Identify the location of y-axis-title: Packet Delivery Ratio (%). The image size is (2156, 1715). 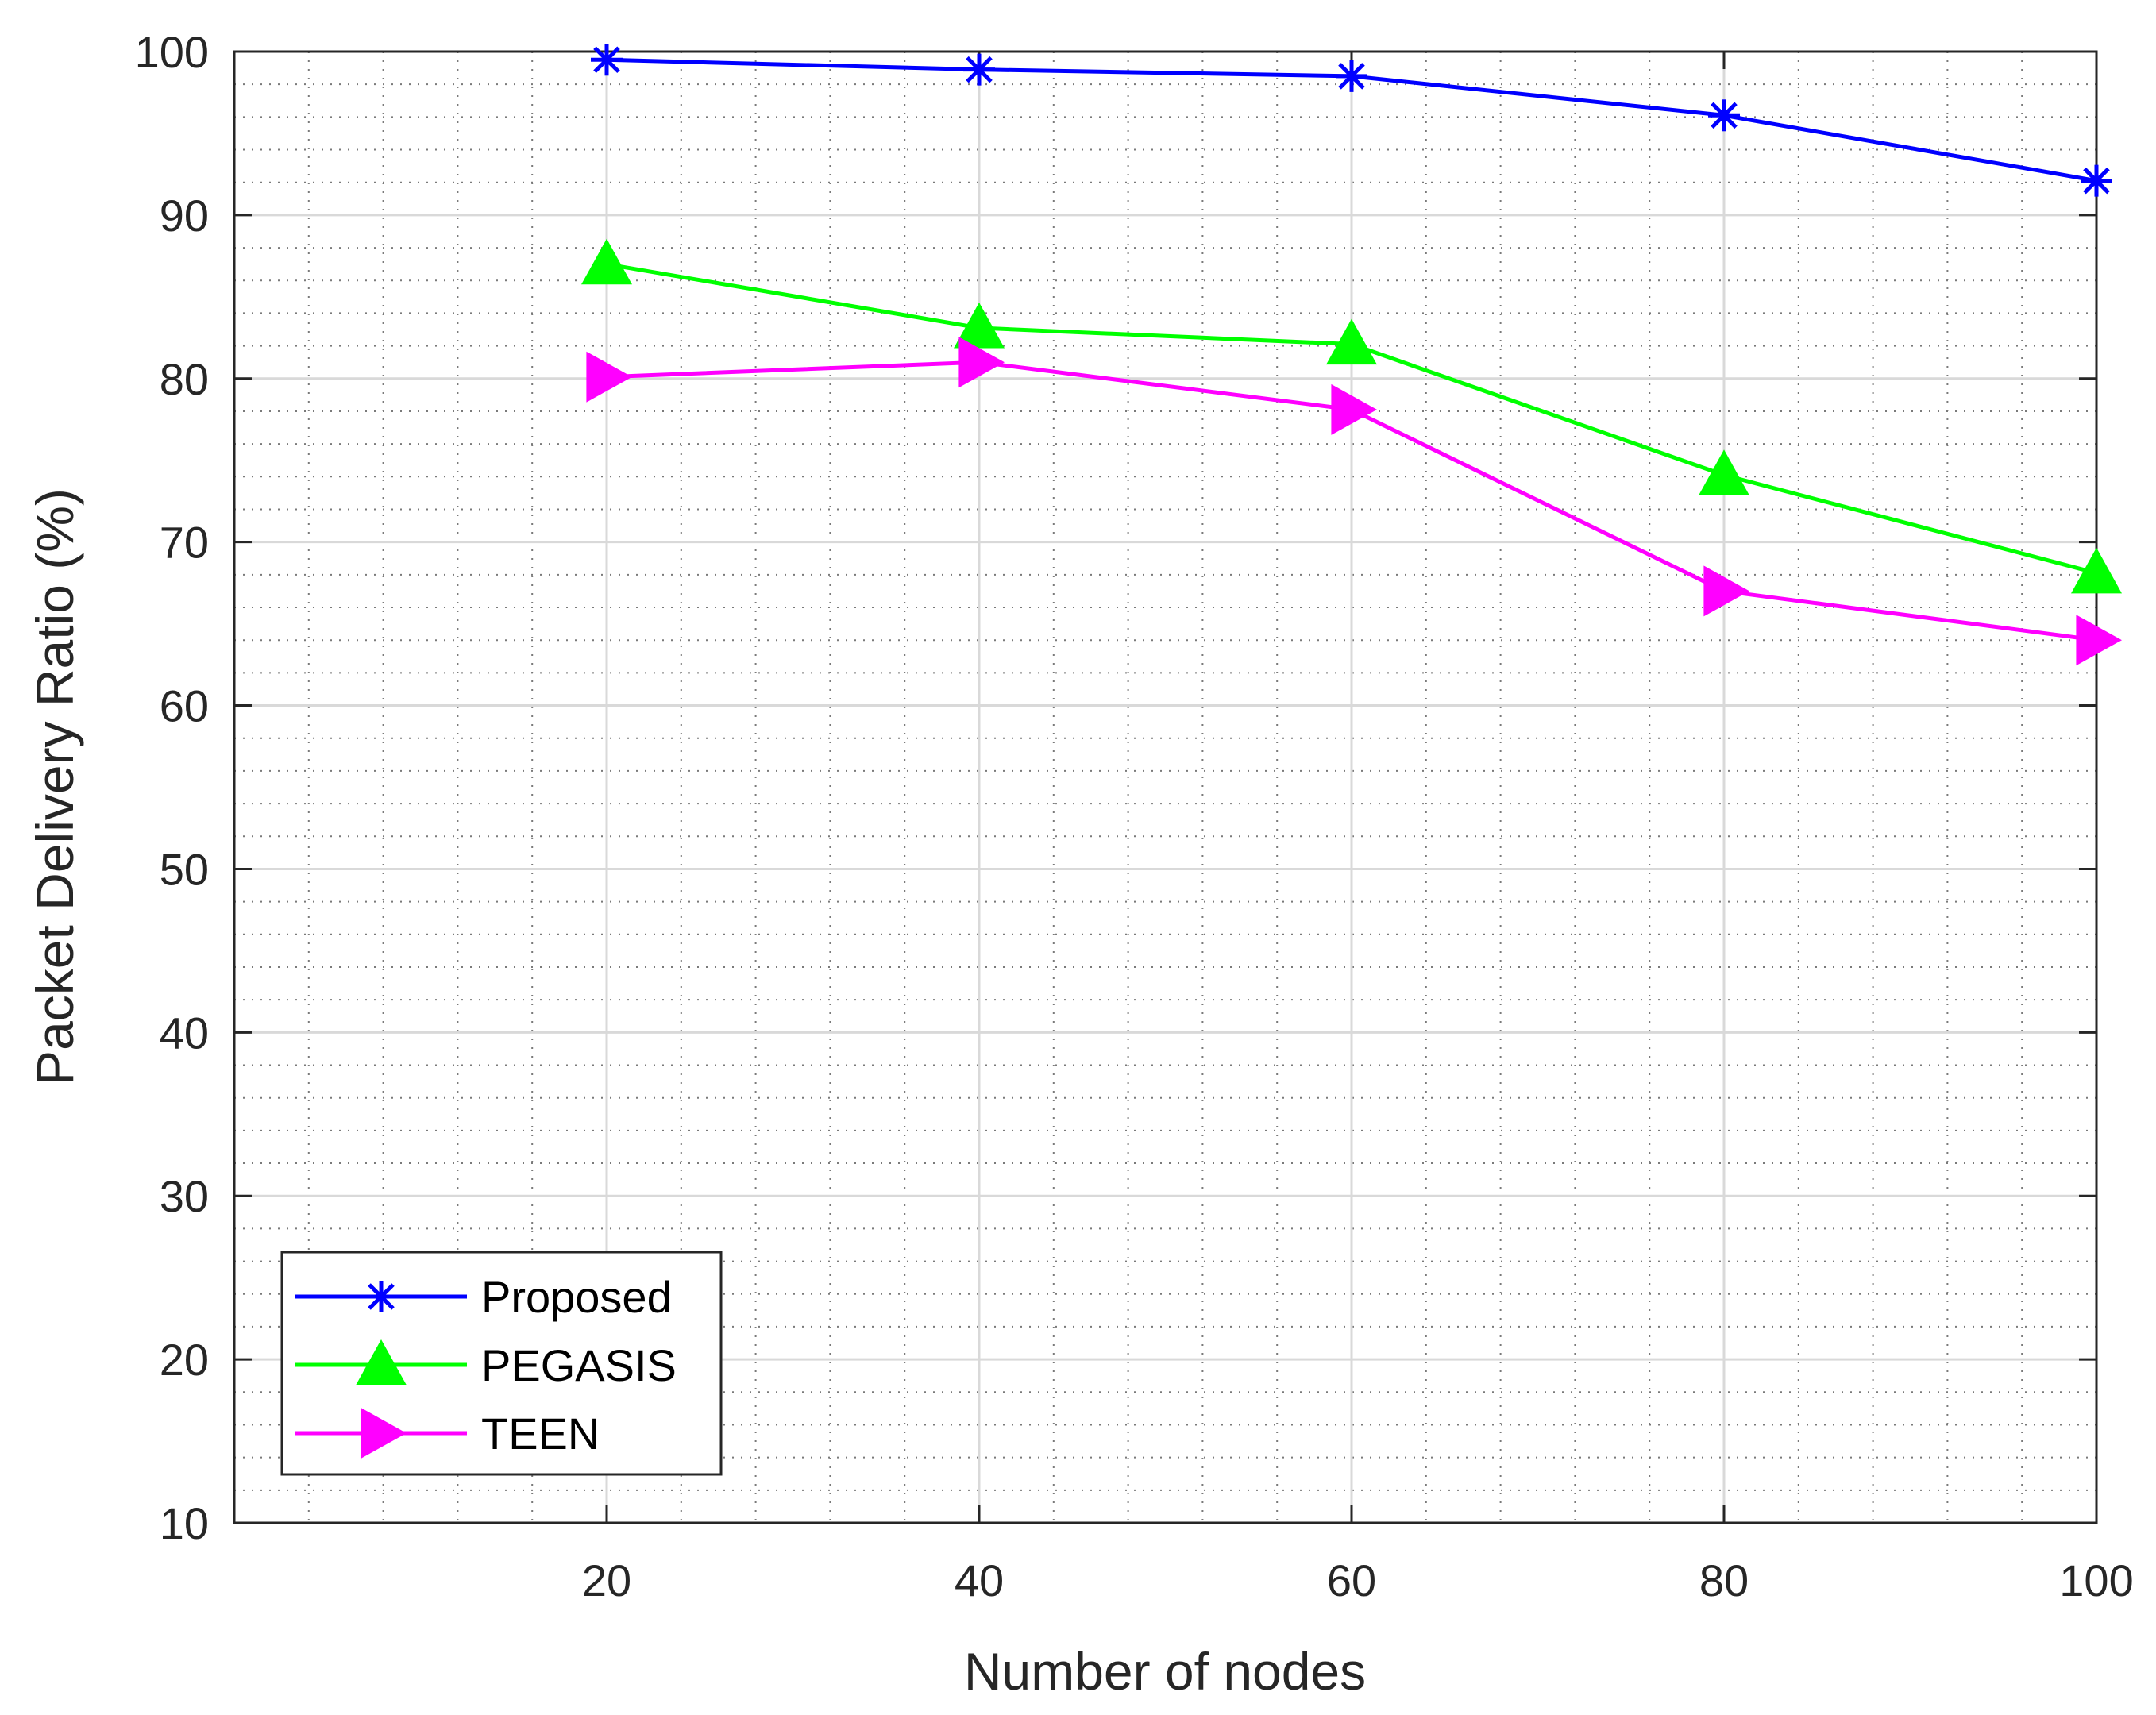
(54, 787).